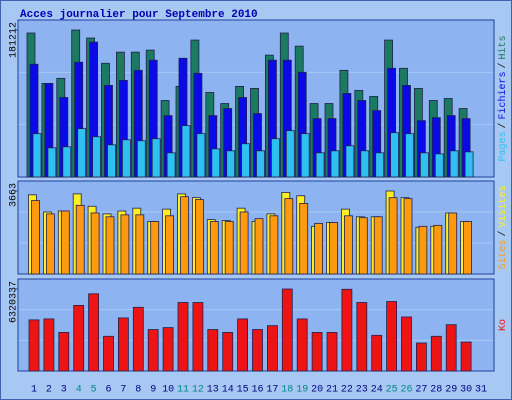 This screenshot has width=512, height=400. Describe the element at coordinates (183, 390) in the screenshot. I see `x-tick-label: 11` at that location.